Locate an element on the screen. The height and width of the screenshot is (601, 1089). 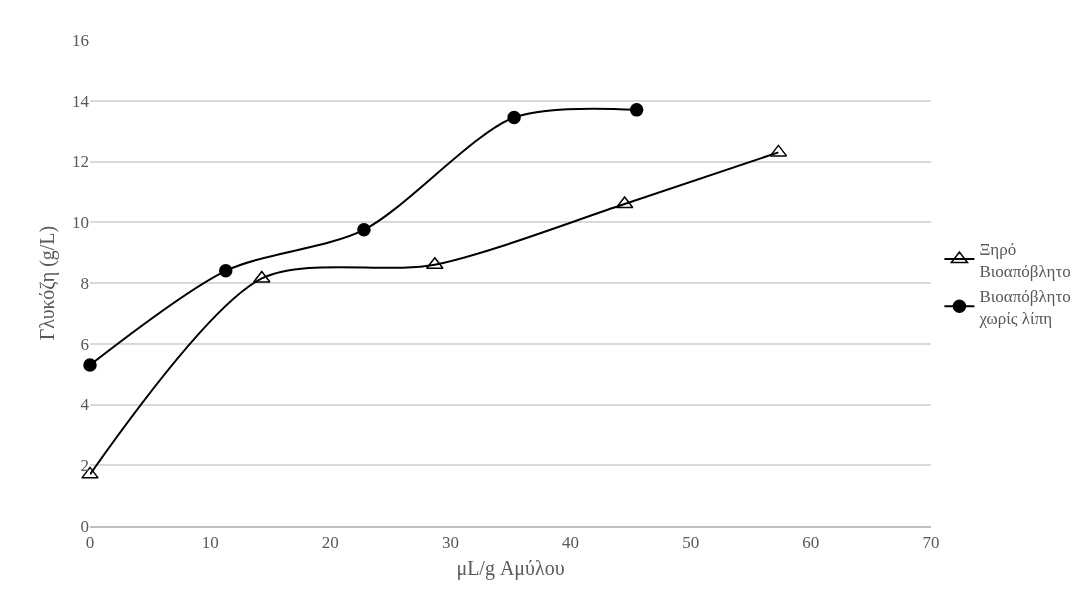
x-tick-label: 50 is located at coordinates (691, 543).